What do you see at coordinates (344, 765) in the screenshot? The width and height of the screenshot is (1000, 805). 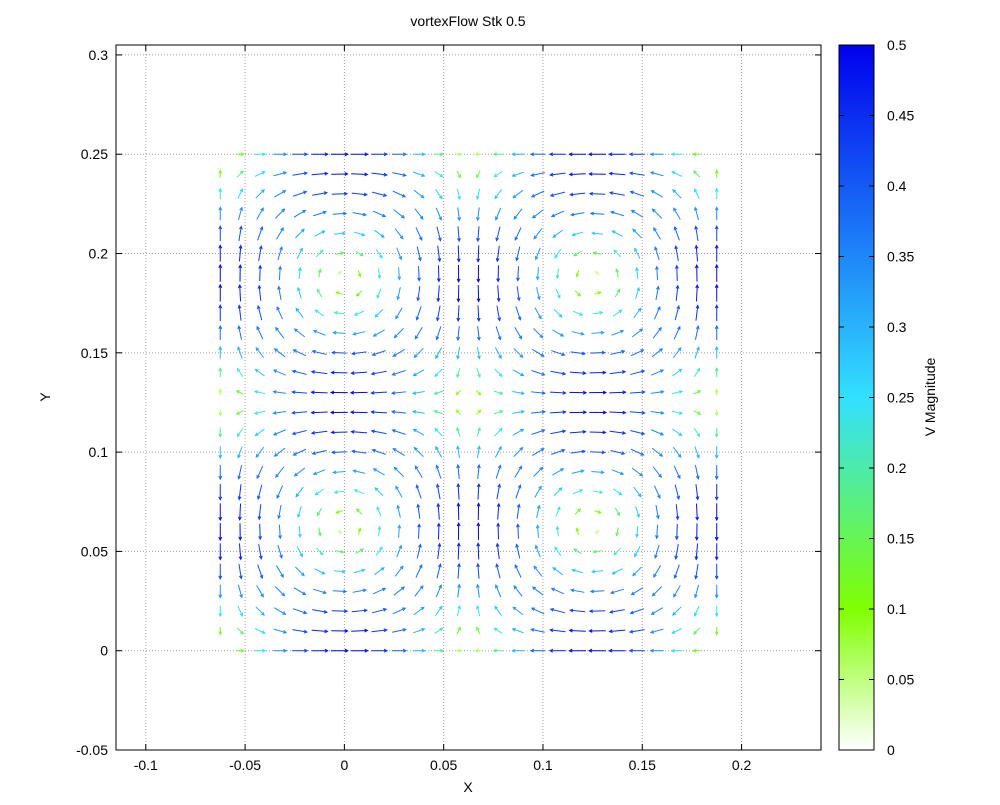 I see `x-tick-label: 0` at bounding box center [344, 765].